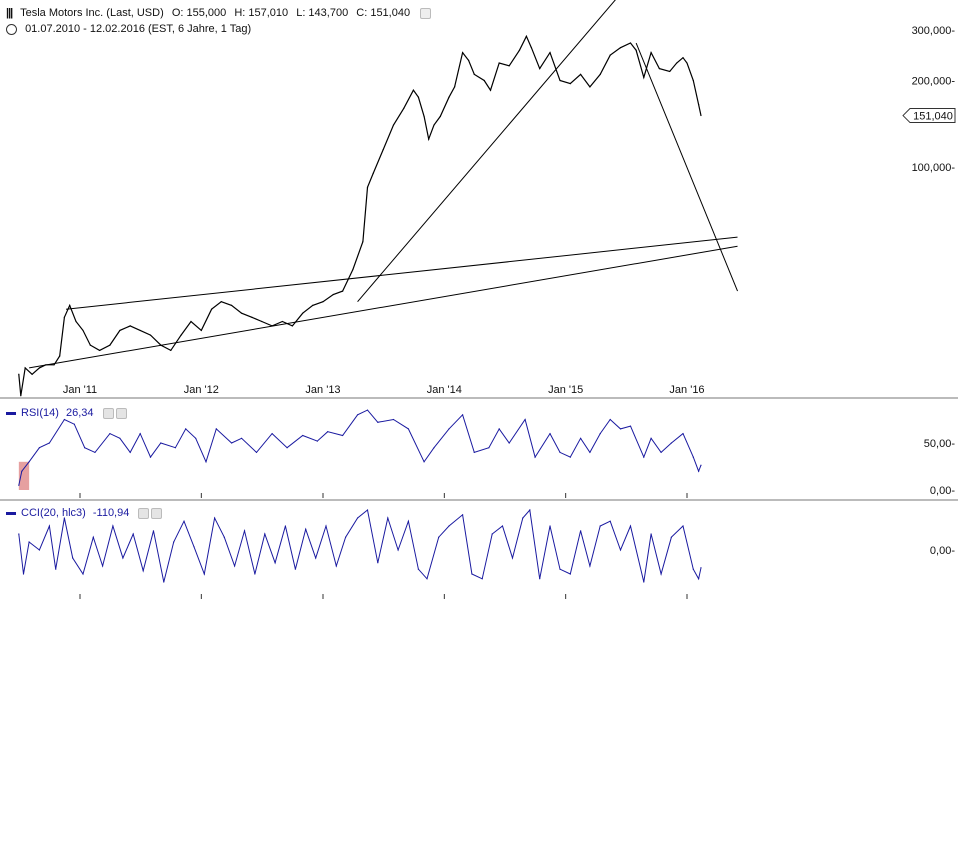  Describe the element at coordinates (24, 475) in the screenshot. I see `rsi-oversold-zone` at that location.